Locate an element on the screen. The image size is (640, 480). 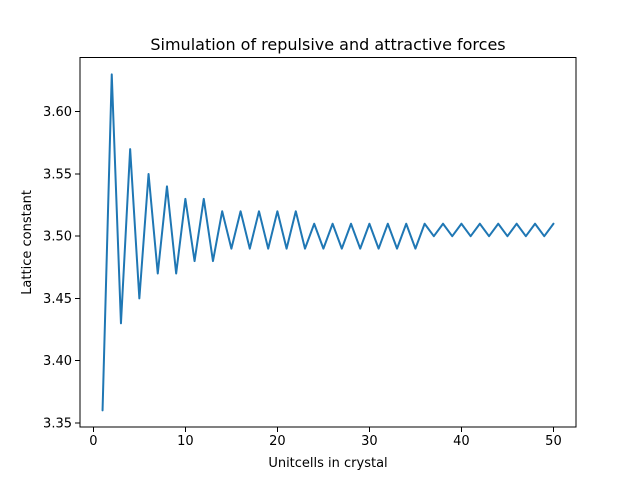
x-tick-label: 50 is located at coordinates (553, 441).